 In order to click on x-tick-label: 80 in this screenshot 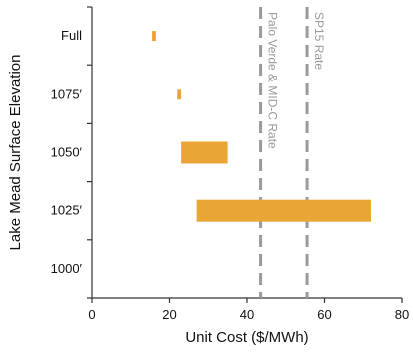, I will do `click(402, 314)`.